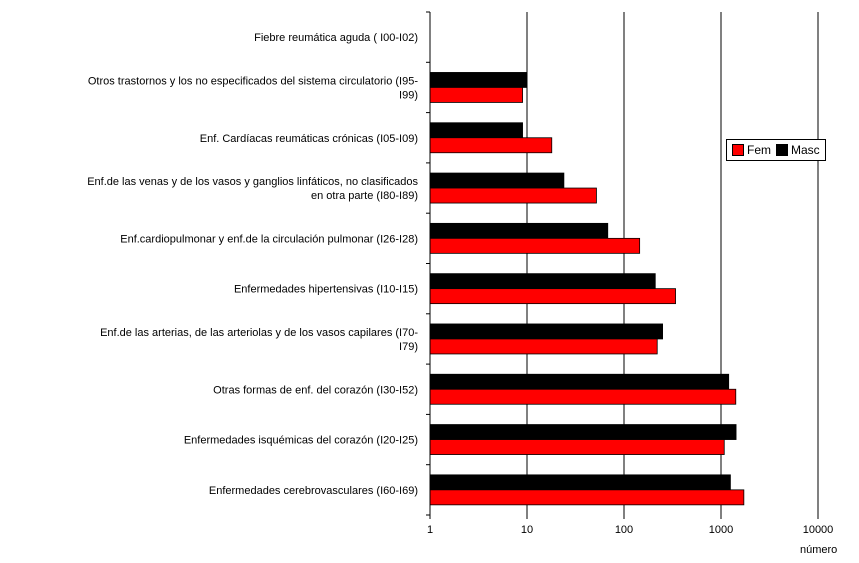 The width and height of the screenshot is (859, 563). I want to click on category-label: I99), so click(408, 95).